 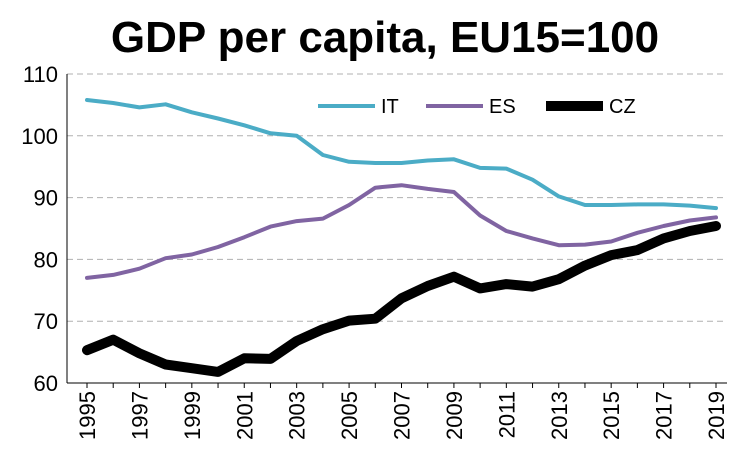 I want to click on y-tick-labels: 60 70 80 90 100 110, so click(x=39, y=229).